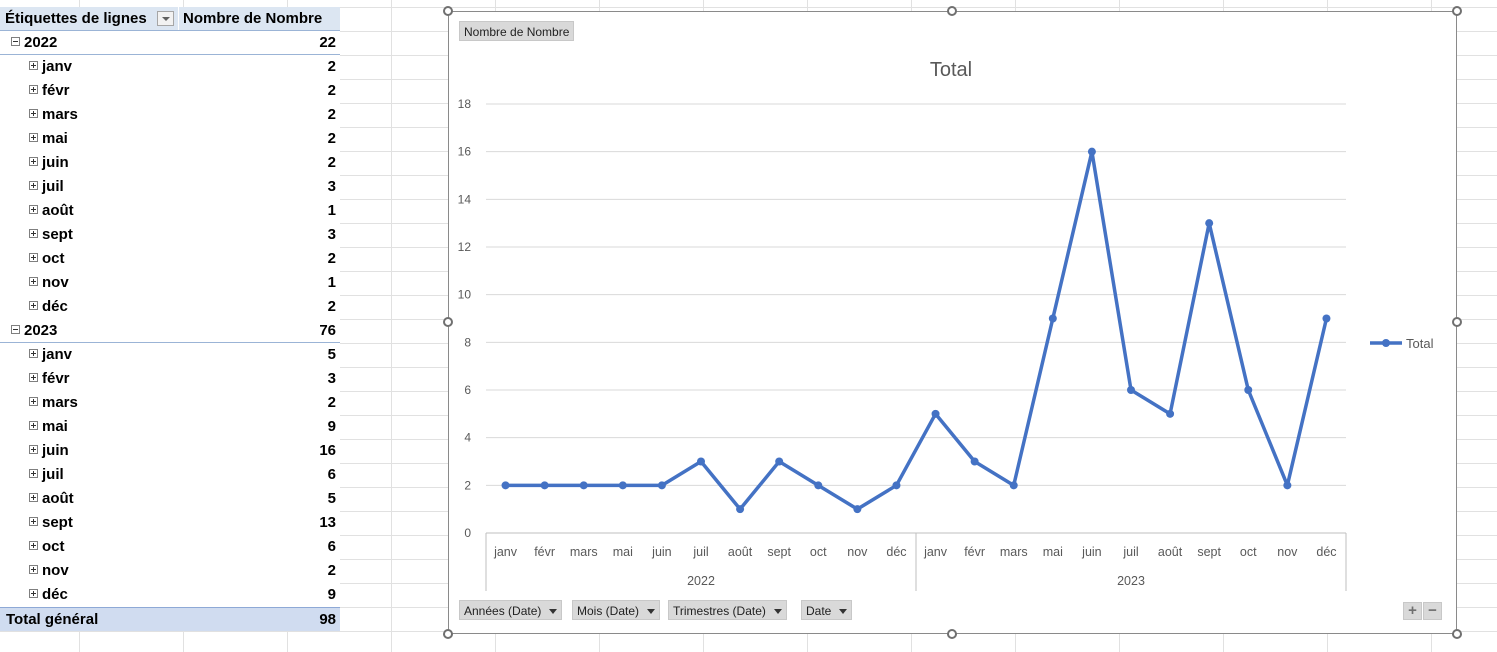  I want to click on collapse-field-button: −, so click(1432, 611).